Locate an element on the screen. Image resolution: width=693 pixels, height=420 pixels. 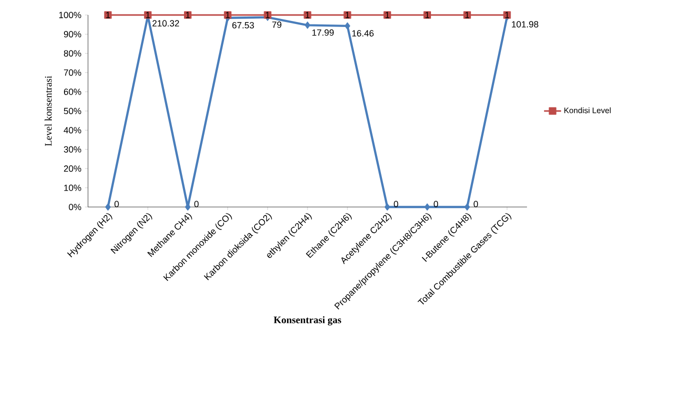
y-tick-label: 10% is located at coordinates (73, 187).